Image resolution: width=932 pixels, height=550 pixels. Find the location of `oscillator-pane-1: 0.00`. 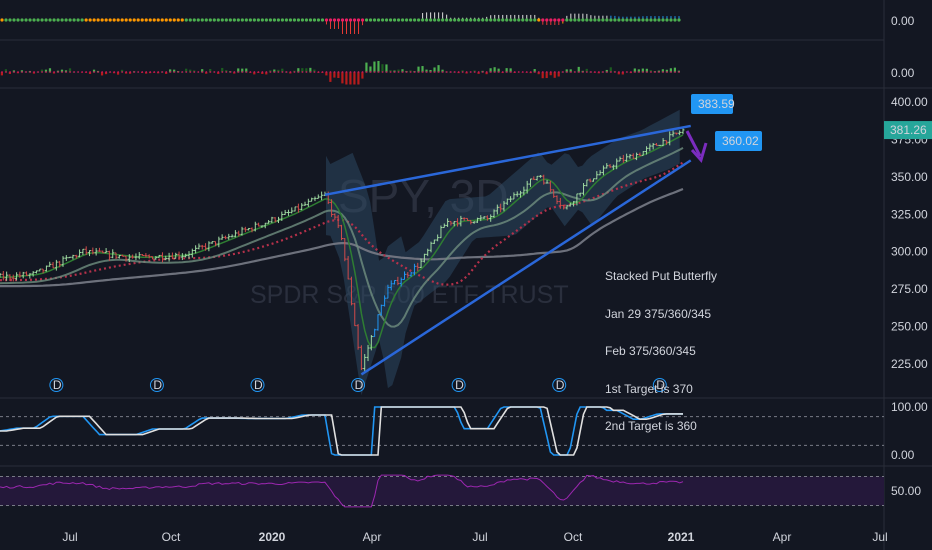

oscillator-pane-1: 0.00 is located at coordinates (457, 23).